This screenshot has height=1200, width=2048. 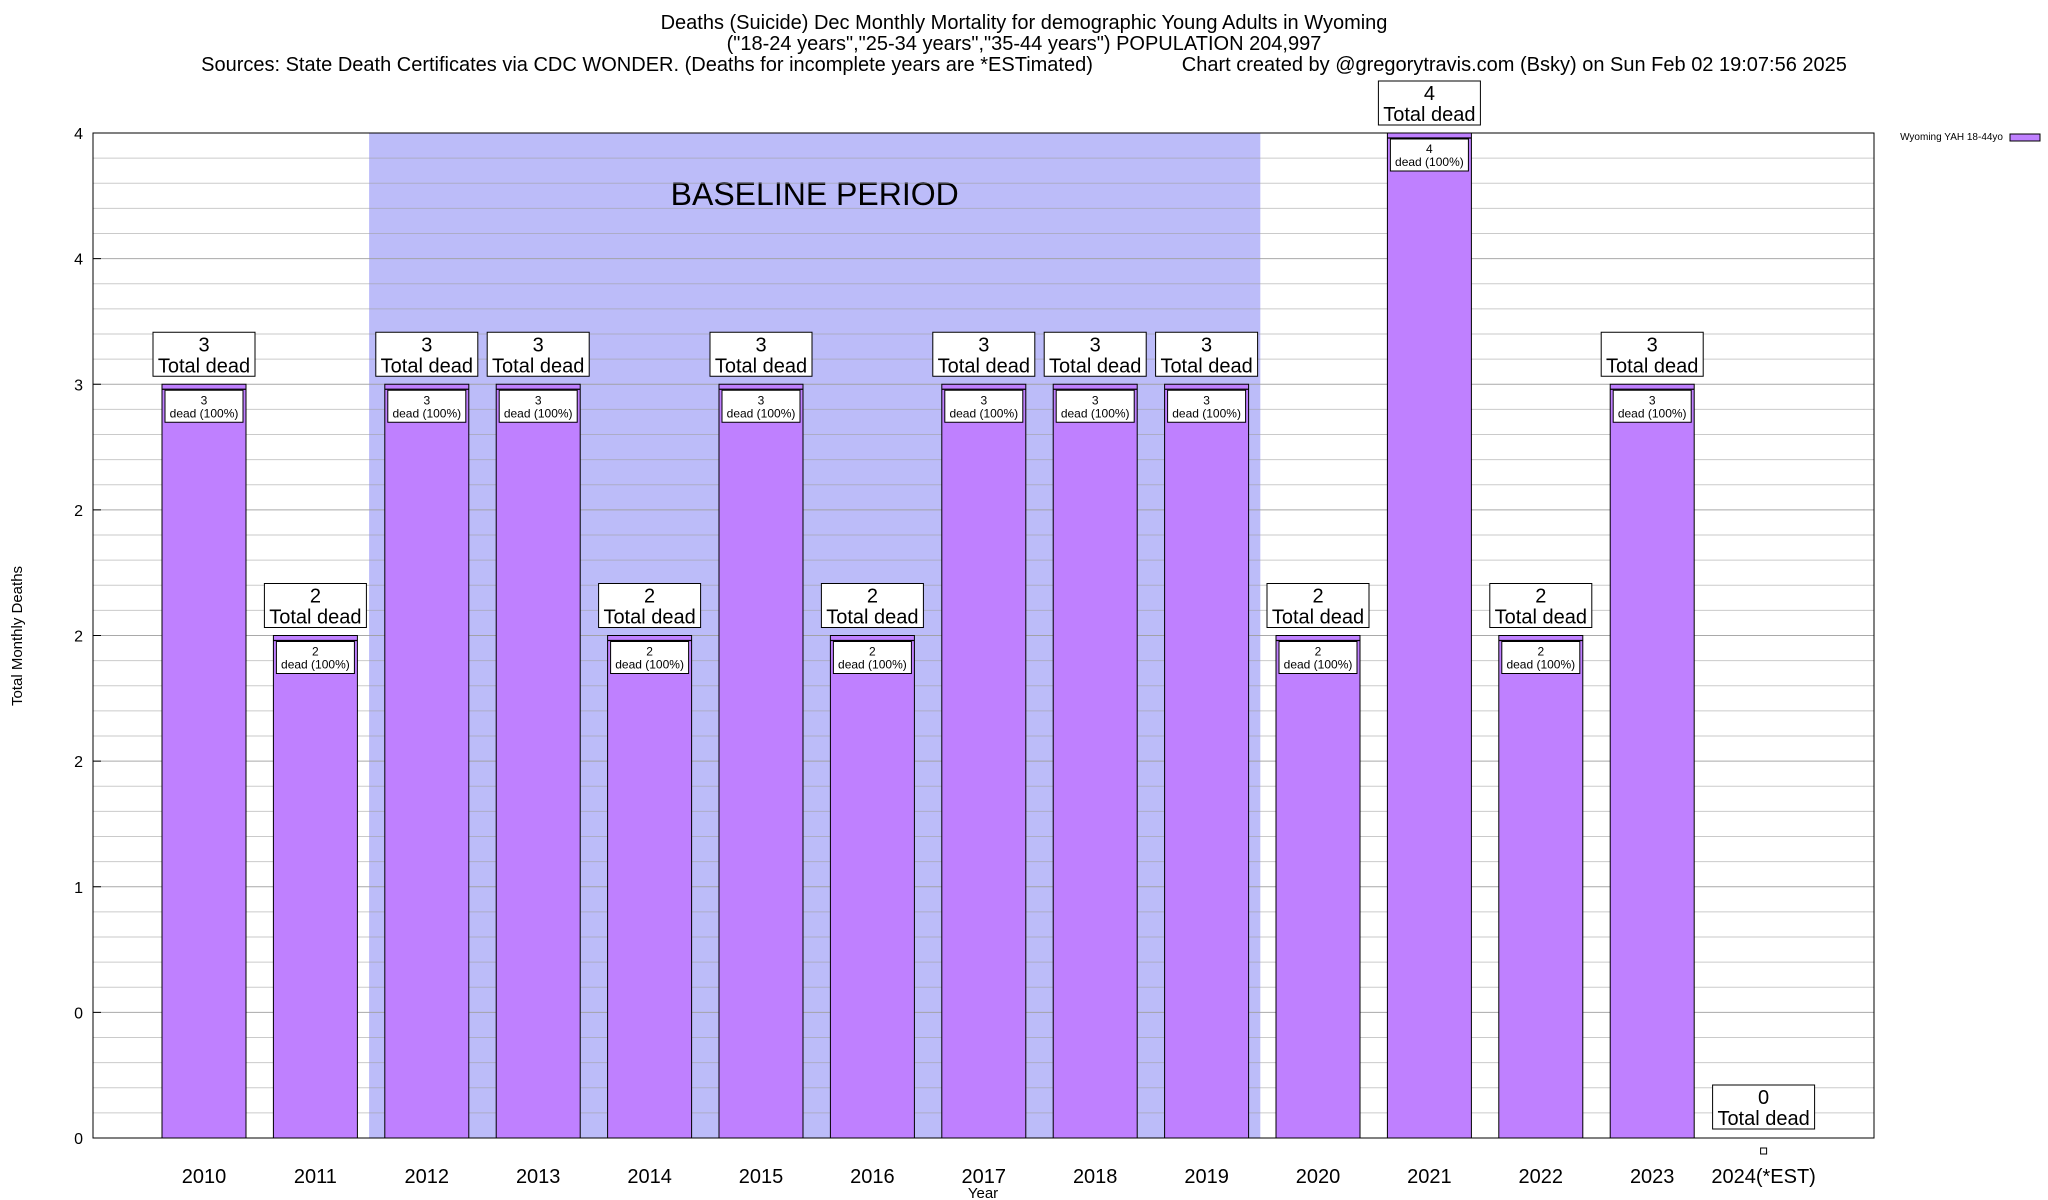 What do you see at coordinates (204, 1177) in the screenshot?
I see `x-tick-label: 2010` at bounding box center [204, 1177].